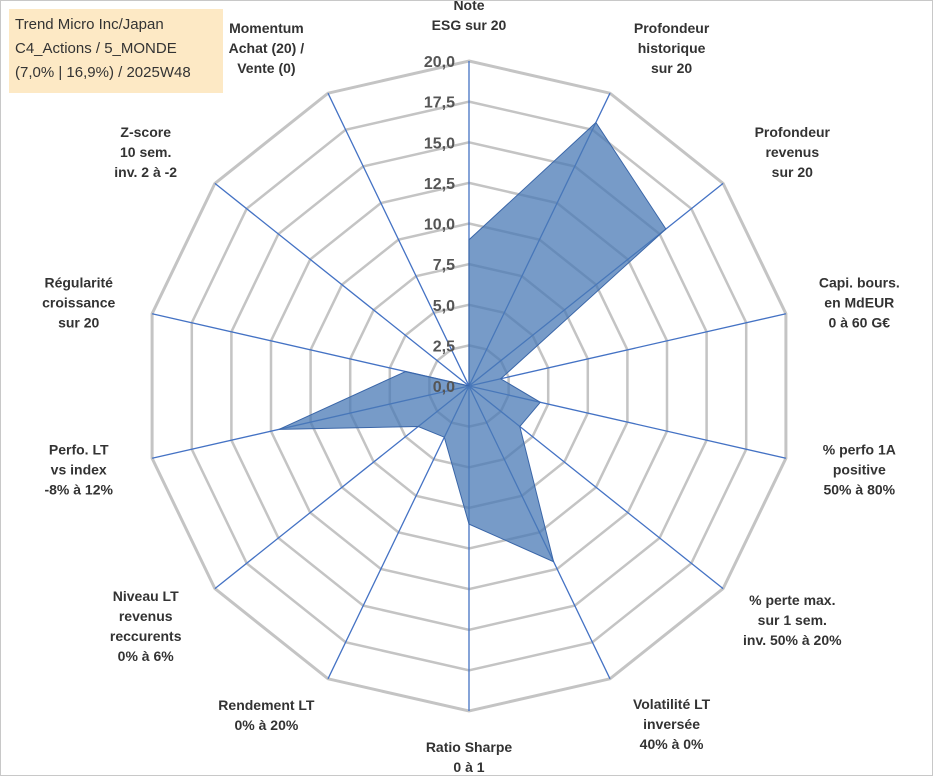  Describe the element at coordinates (145, 132) in the screenshot. I see `axis-label-line: Z-score` at that location.